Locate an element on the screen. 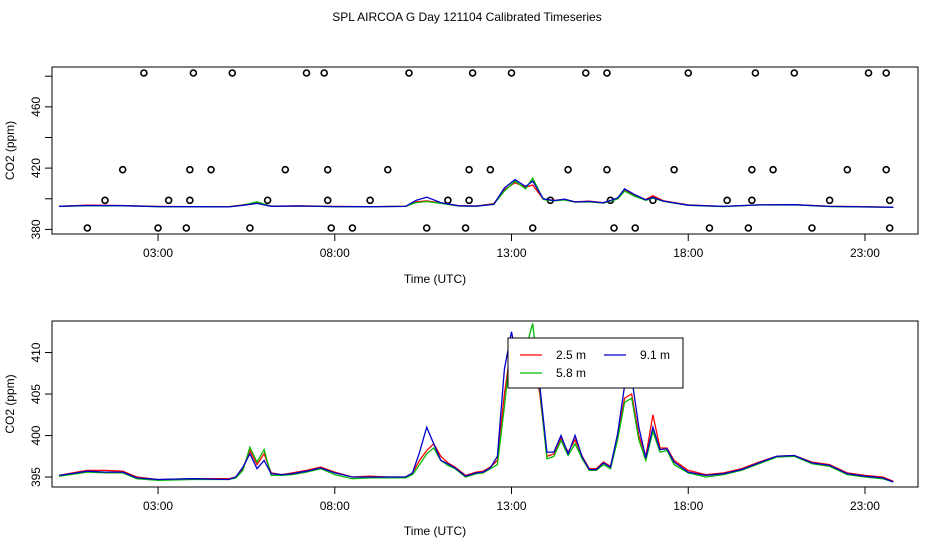 Image resolution: width=936 pixels, height=540 pixels. legend-label: 9.1 m is located at coordinates (655, 355).